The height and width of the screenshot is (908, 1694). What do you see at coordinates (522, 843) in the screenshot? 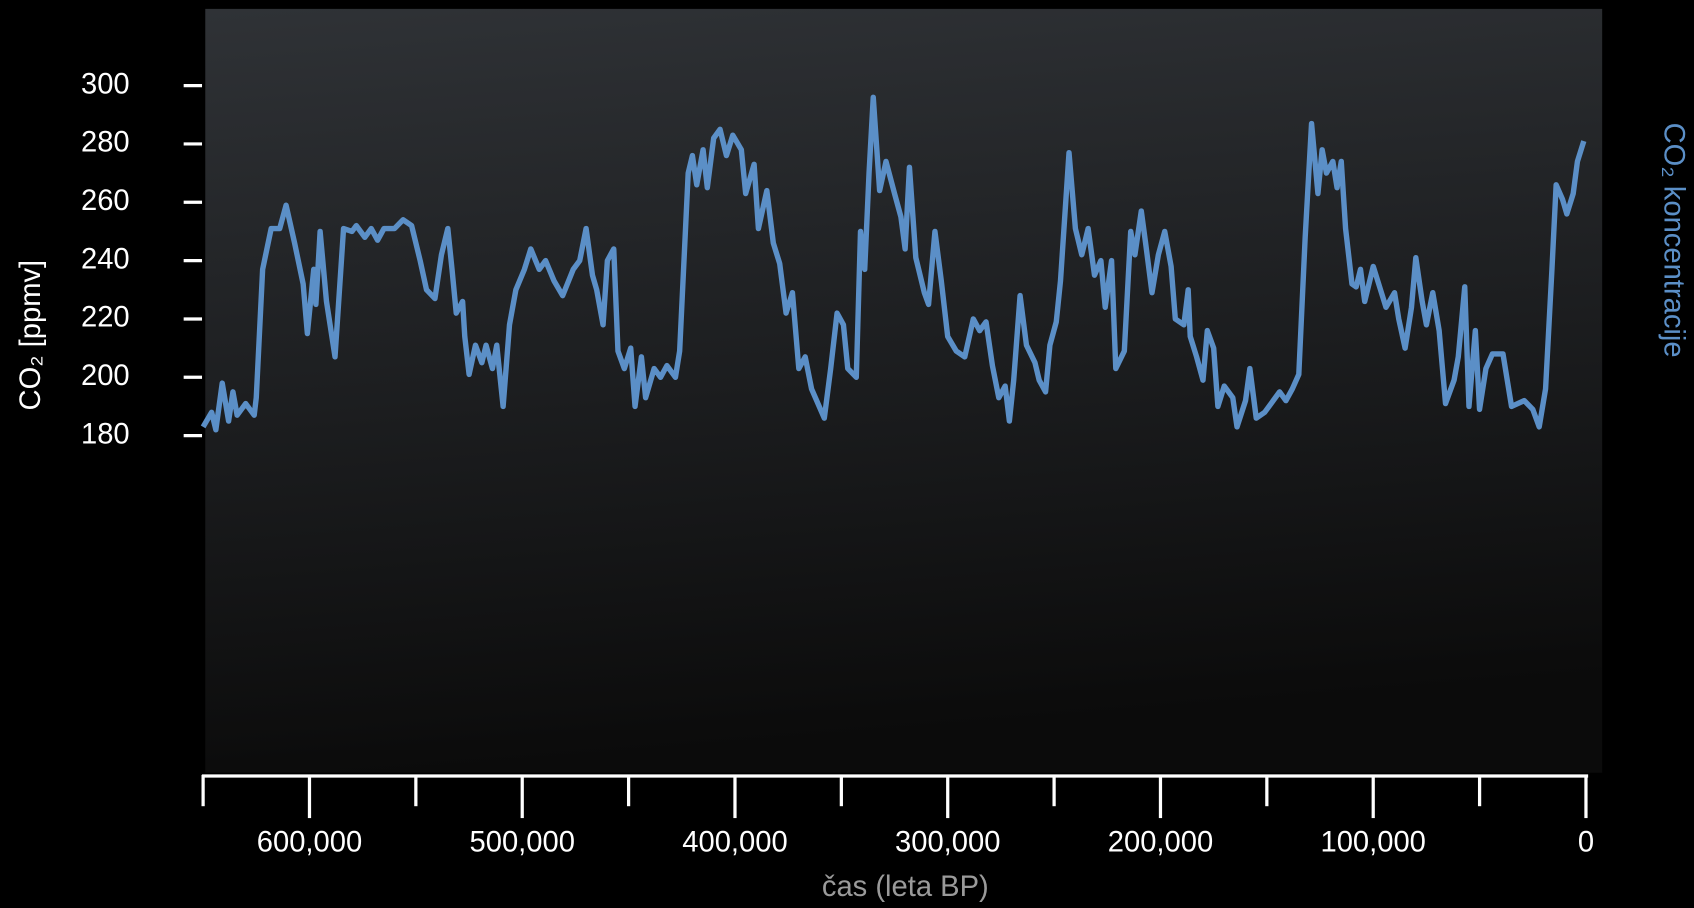
I see `x-tick-label: 500,000` at bounding box center [522, 843].